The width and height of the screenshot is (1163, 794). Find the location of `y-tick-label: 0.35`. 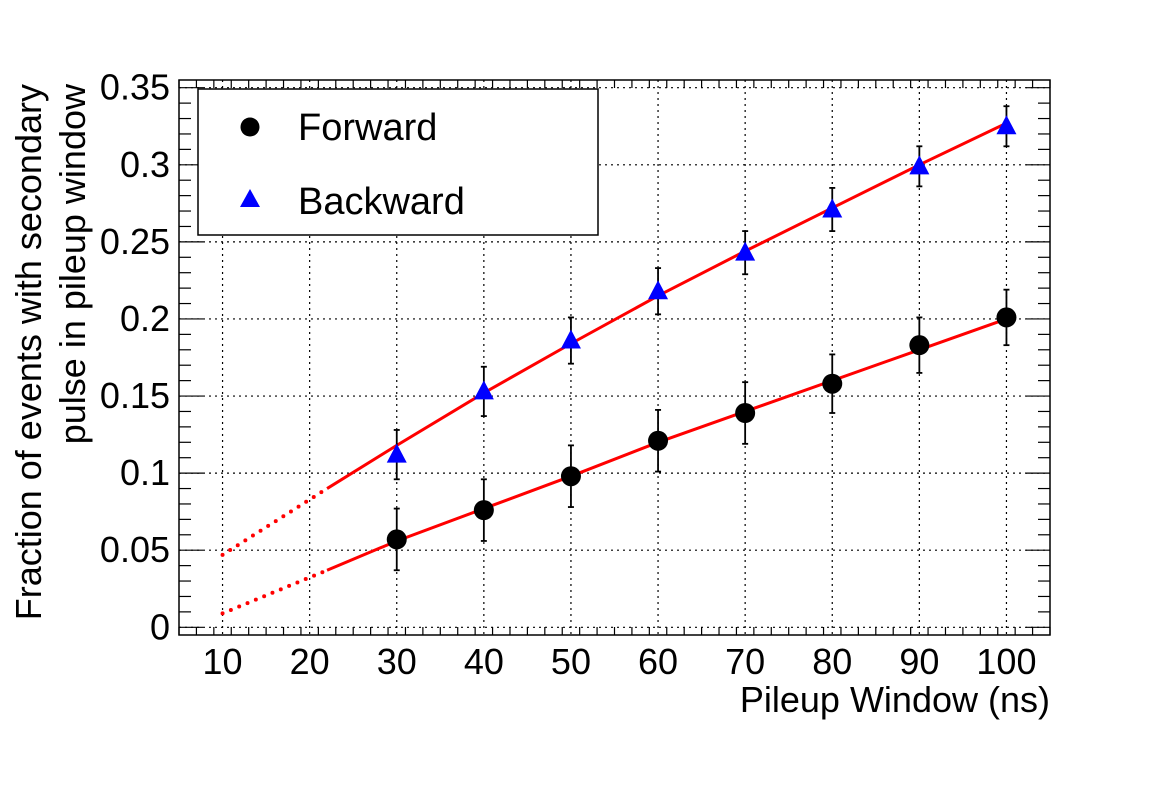

y-tick-label: 0.35 is located at coordinates (135, 87).